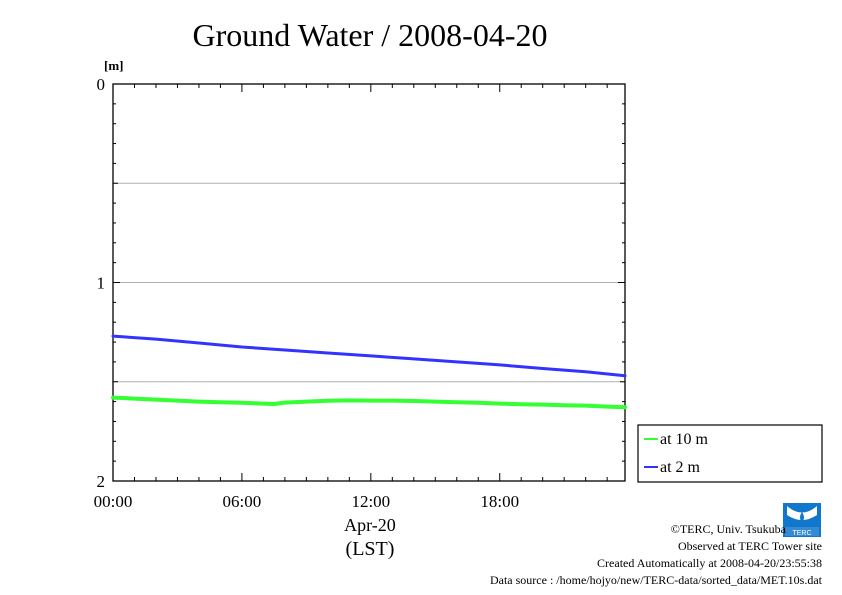  Describe the element at coordinates (749, 546) in the screenshot. I see `observed-site-text: Observed at TERC Tower site` at that location.